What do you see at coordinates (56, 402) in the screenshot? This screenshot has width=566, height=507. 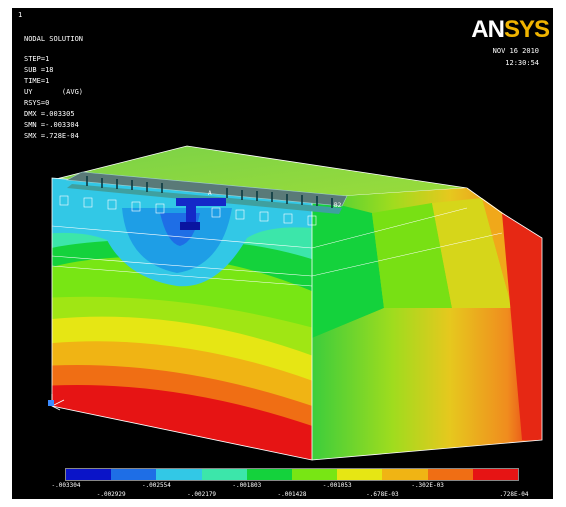 I see `coordinate-triad-icon` at bounding box center [56, 402].